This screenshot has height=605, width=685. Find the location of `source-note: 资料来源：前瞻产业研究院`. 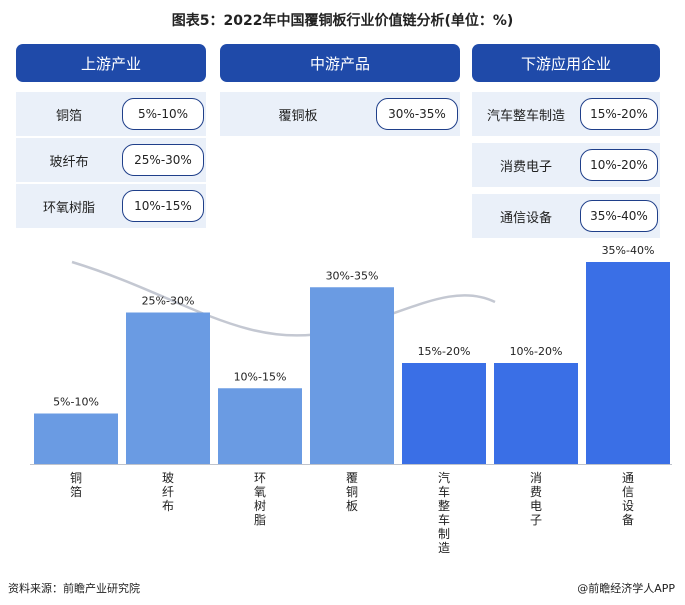

source-note: 资料来源：前瞻产业研究院 is located at coordinates (74, 588).